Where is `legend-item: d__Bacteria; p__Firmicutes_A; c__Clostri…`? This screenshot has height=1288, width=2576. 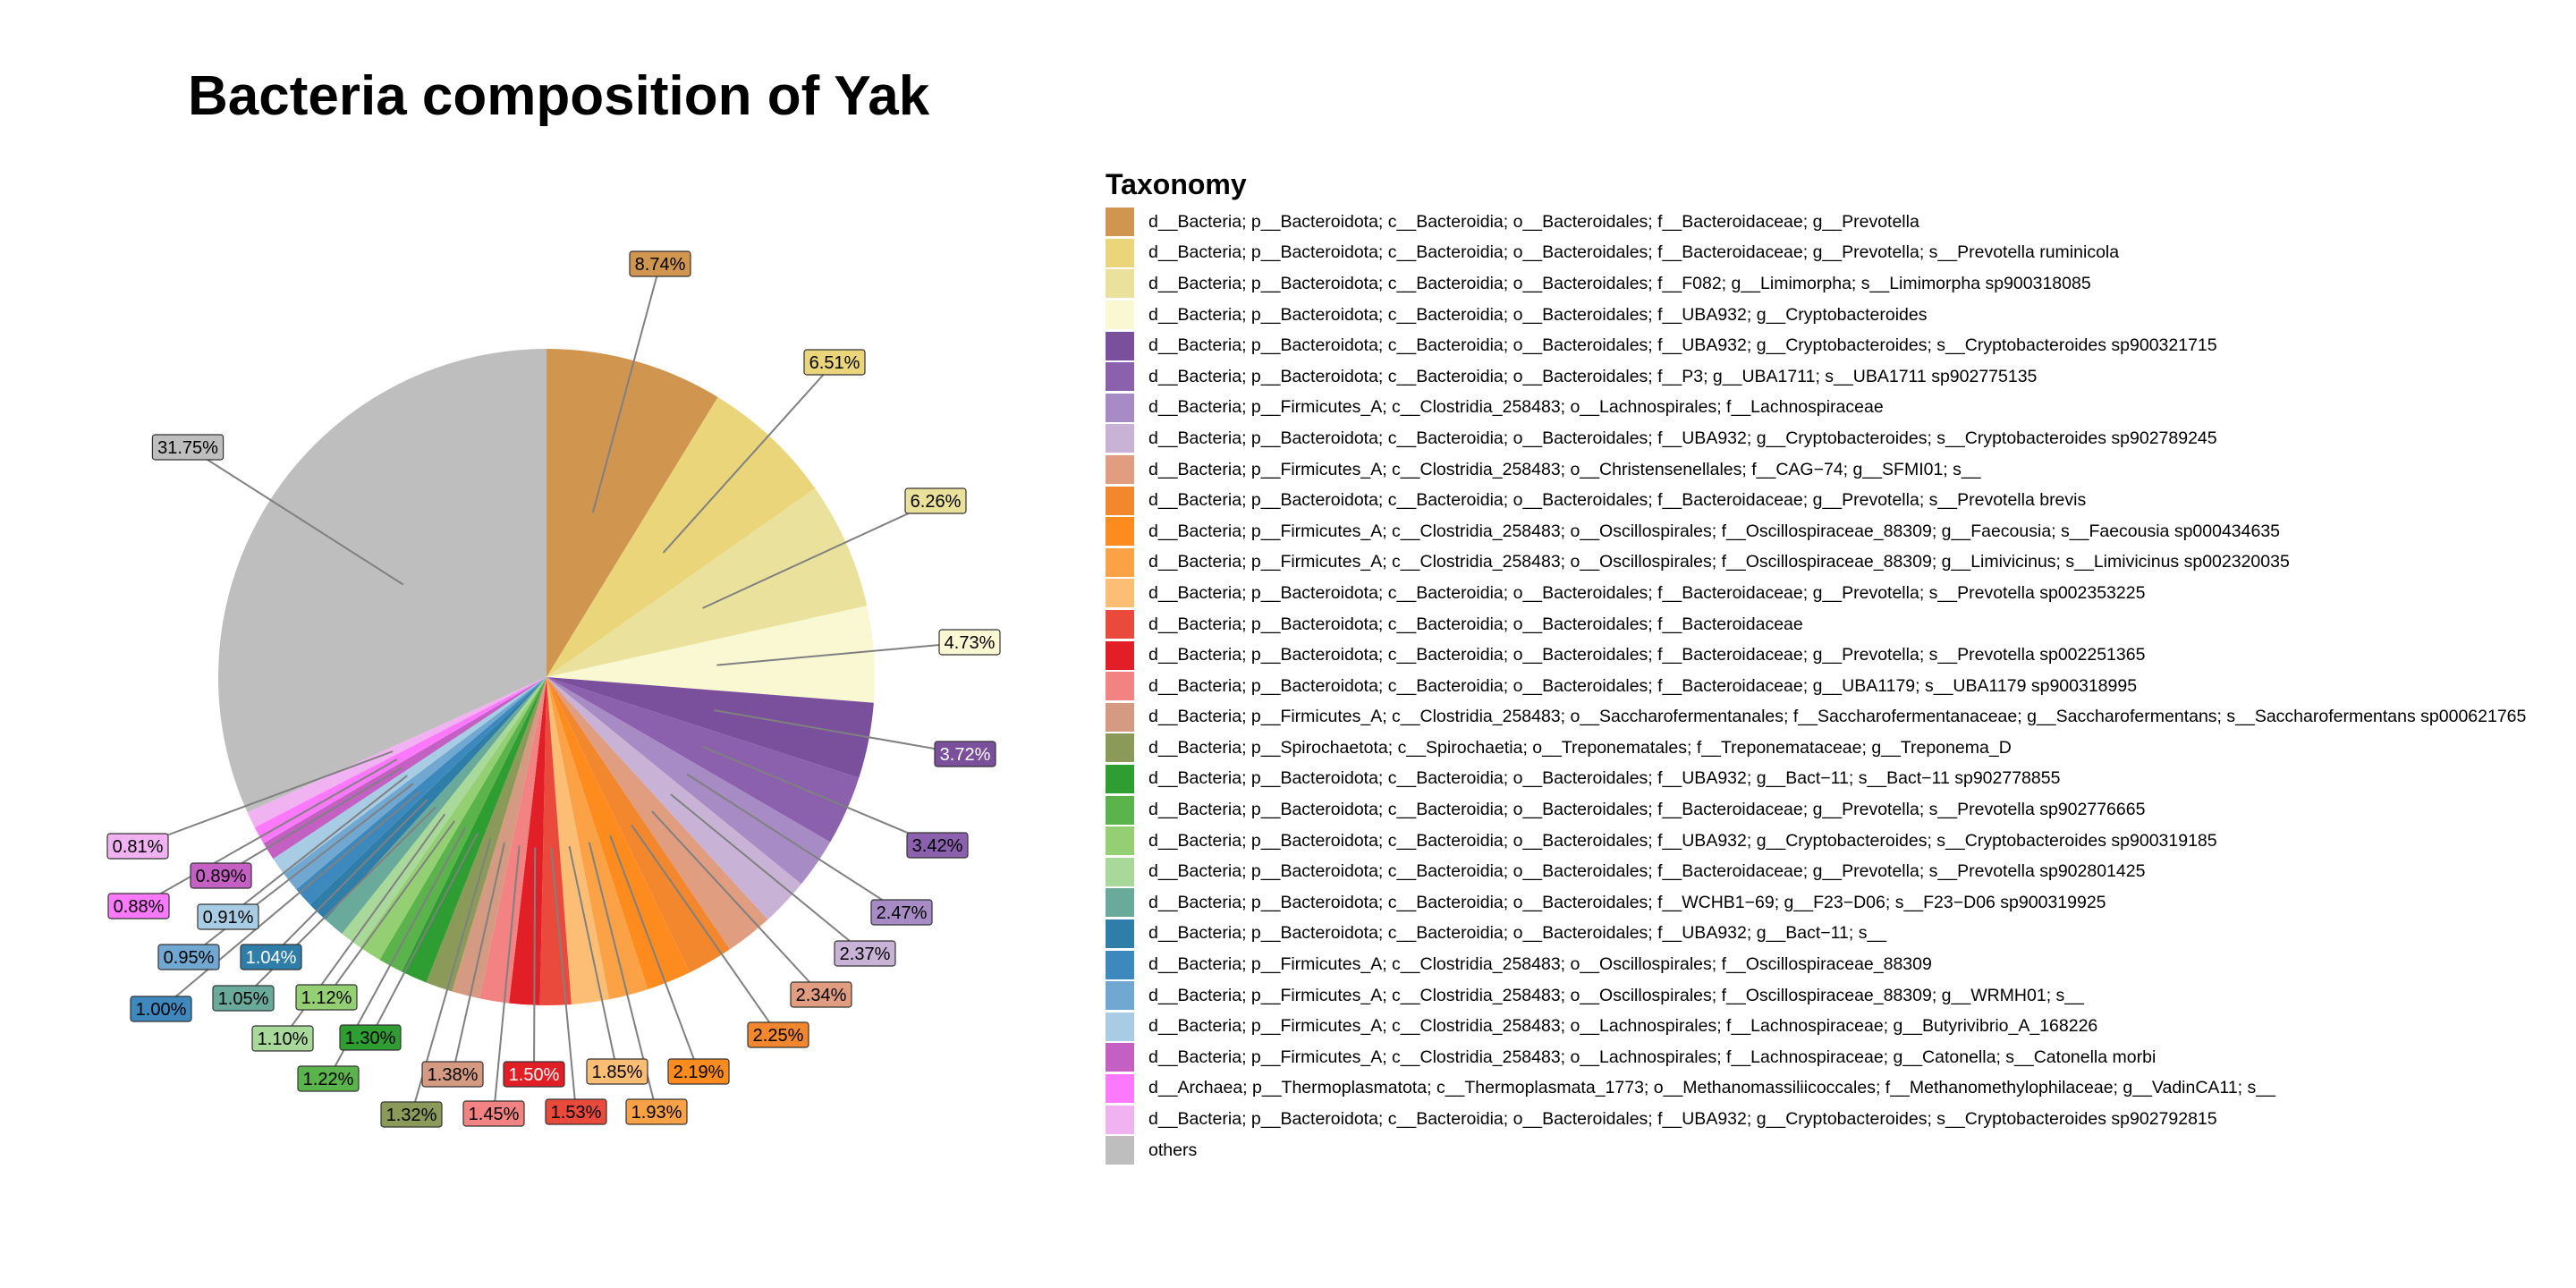
legend-item: d__Bacteria; p__Firmicutes_A; c__Clostri… is located at coordinates (1816, 408).